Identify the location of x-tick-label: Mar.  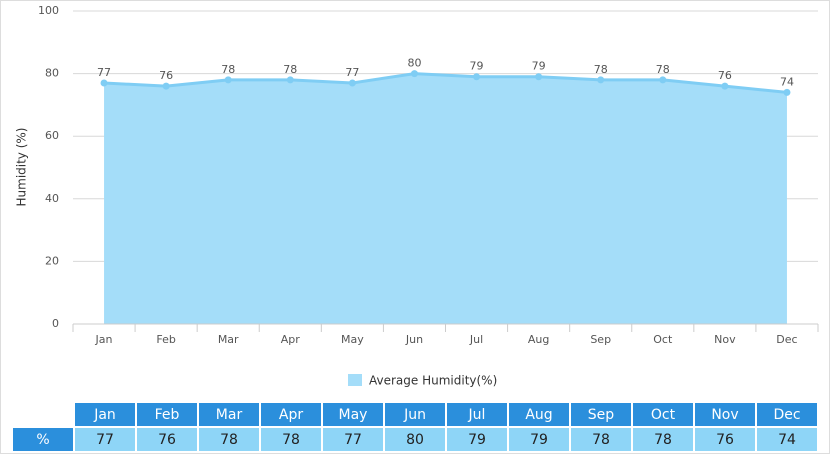
(228, 339).